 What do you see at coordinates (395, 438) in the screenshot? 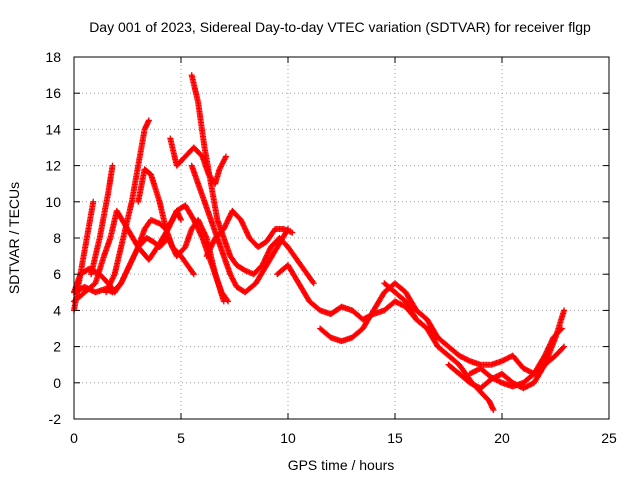
I see `x-tick-label: 15` at bounding box center [395, 438].